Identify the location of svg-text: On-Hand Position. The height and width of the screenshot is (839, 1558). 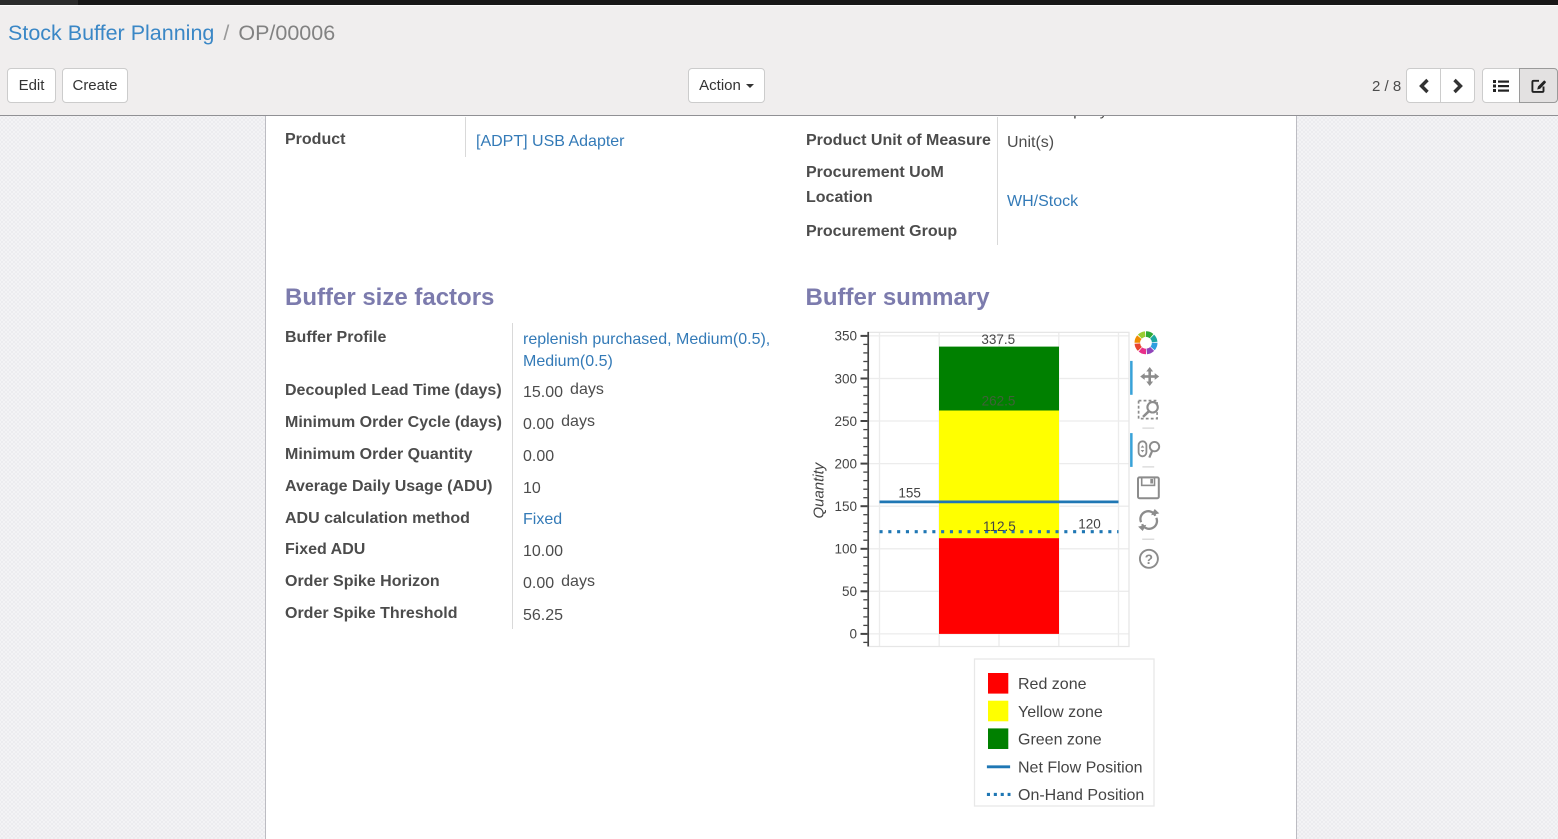
(1081, 795).